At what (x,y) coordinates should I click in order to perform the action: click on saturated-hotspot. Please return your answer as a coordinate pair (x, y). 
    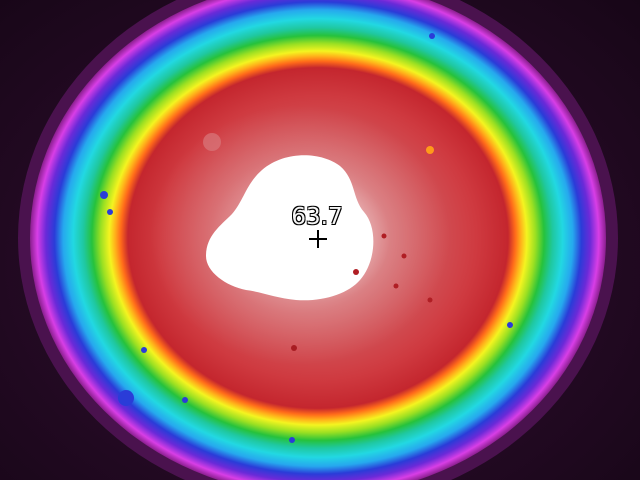
    Looking at the image, I should click on (290, 228).